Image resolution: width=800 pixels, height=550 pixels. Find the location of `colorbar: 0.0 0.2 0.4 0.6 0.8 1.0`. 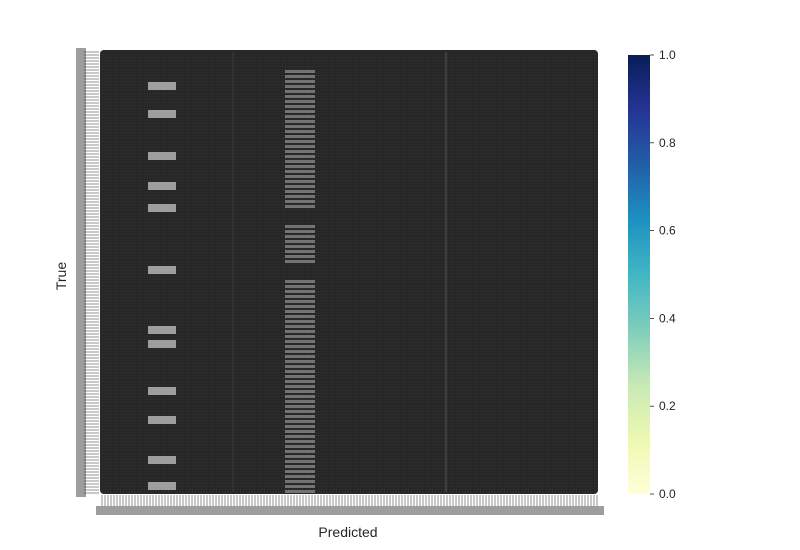

colorbar: 0.0 0.2 0.4 0.6 0.8 1.0 is located at coordinates (652, 274).